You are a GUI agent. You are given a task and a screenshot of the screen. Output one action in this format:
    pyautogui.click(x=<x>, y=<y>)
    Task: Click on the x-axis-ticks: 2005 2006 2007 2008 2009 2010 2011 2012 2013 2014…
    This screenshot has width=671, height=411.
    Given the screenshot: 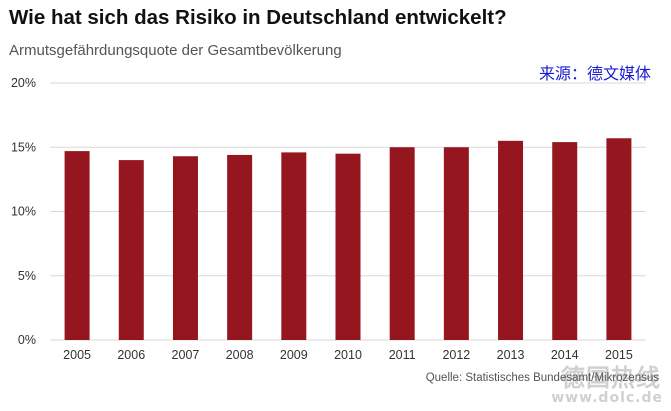 What is the action you would take?
    pyautogui.click(x=348, y=355)
    